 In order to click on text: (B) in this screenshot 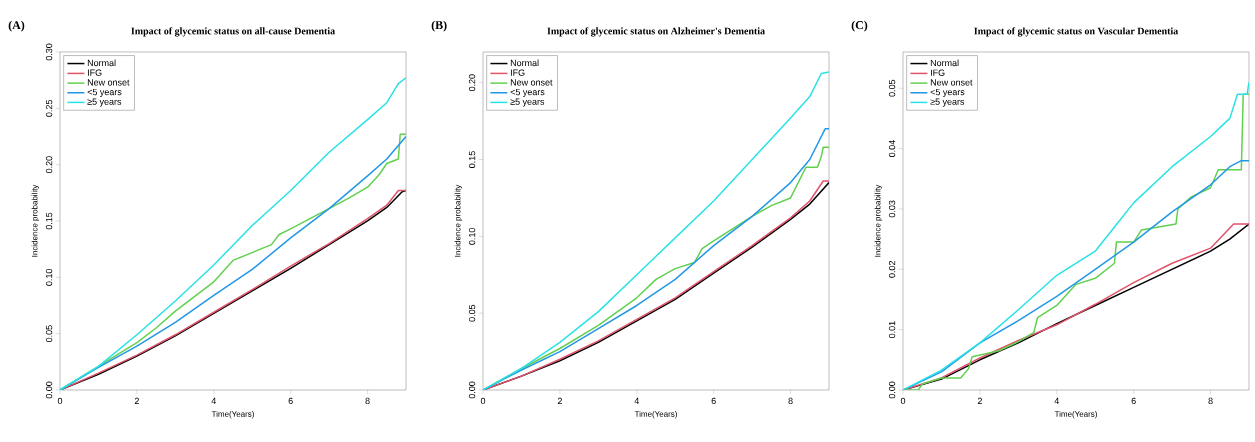, I will do `click(439, 26)`.